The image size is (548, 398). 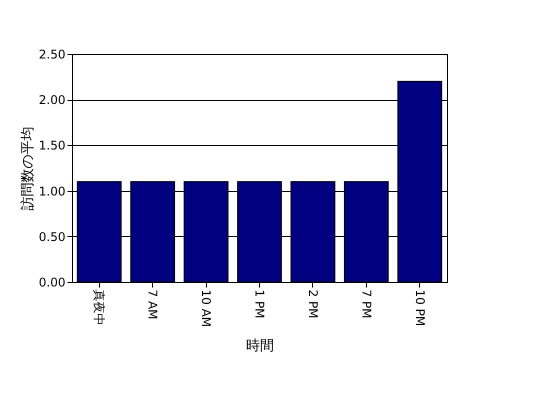 What do you see at coordinates (52, 237) in the screenshot?
I see `y-tick-label: 0.50` at bounding box center [52, 237].